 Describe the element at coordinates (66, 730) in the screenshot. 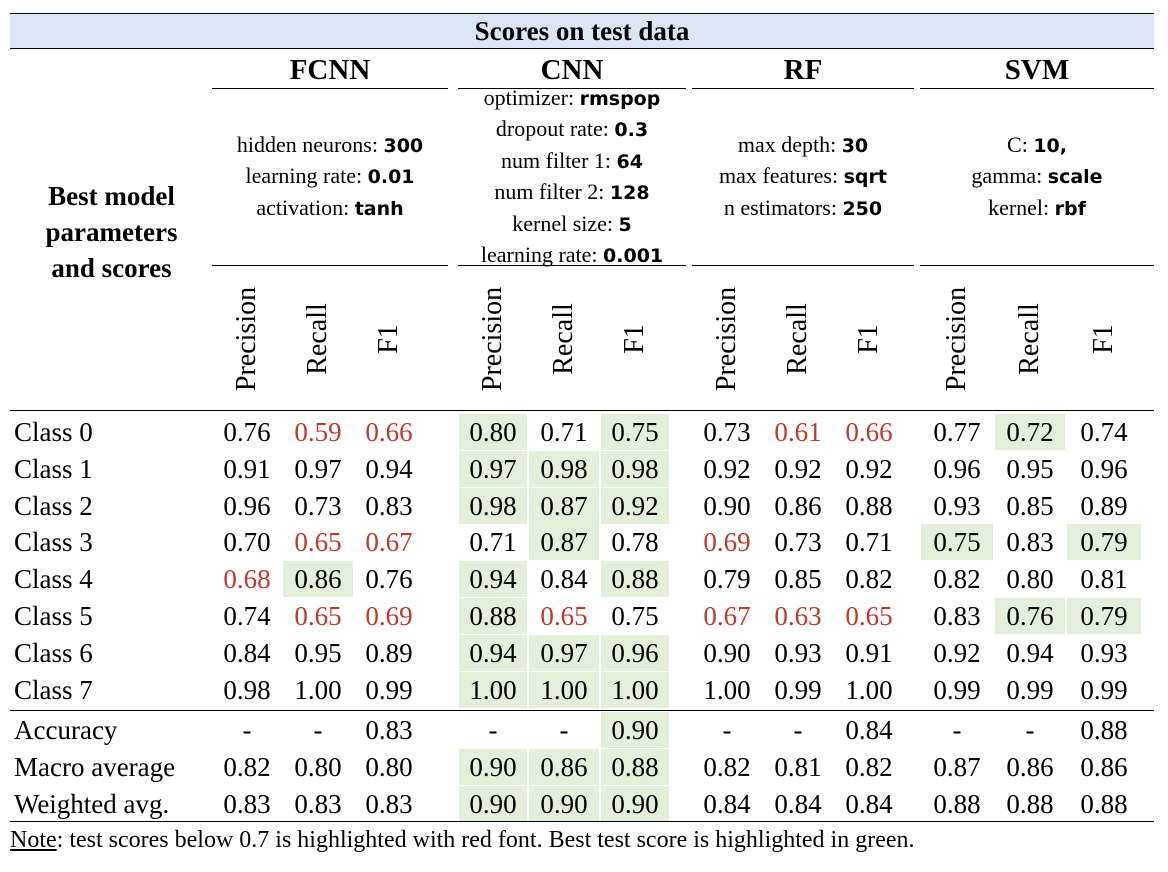

I see `row-label: Accuracy` at that location.